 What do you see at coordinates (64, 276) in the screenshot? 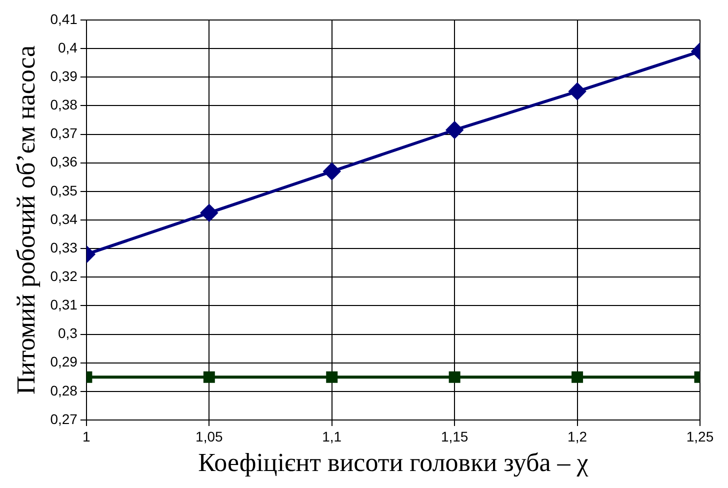
I see `y-tick-label: 0,32` at bounding box center [64, 276].